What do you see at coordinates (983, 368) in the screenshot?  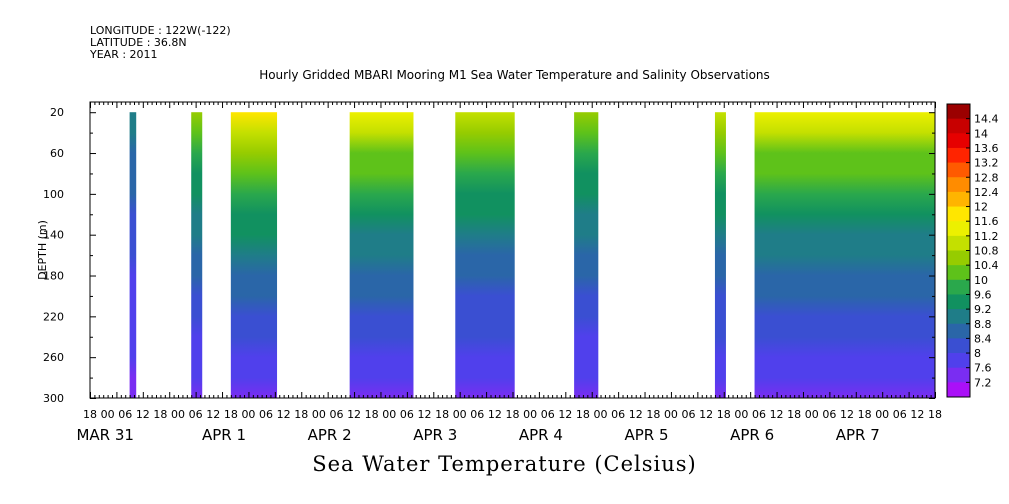 I see `colorbar-label: 7.6` at bounding box center [983, 368].